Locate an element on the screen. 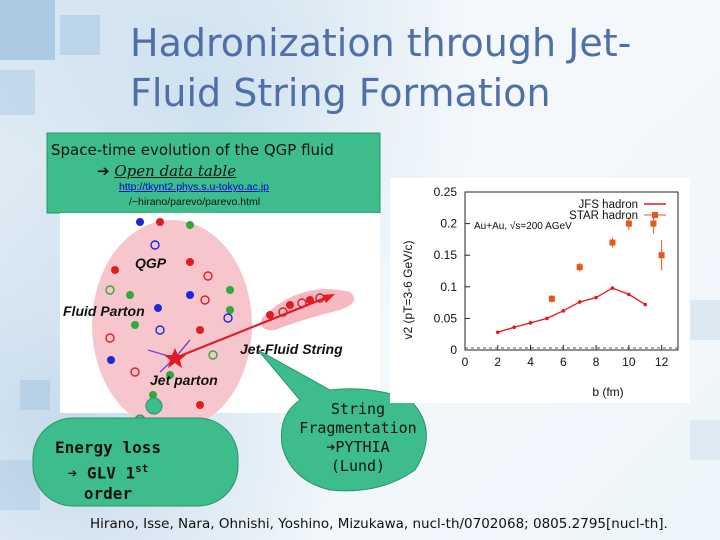 The height and width of the screenshot is (540, 720). label-qgp: QGP is located at coordinates (151, 263).